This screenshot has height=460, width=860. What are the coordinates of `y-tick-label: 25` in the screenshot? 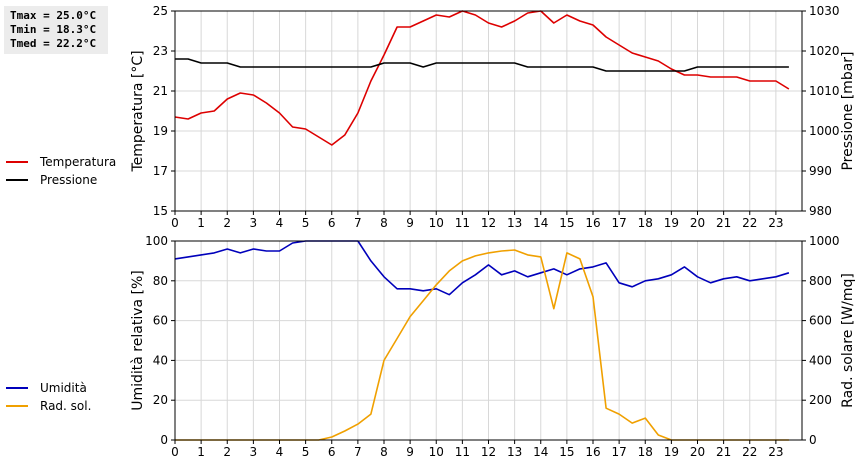 It's located at (160, 11).